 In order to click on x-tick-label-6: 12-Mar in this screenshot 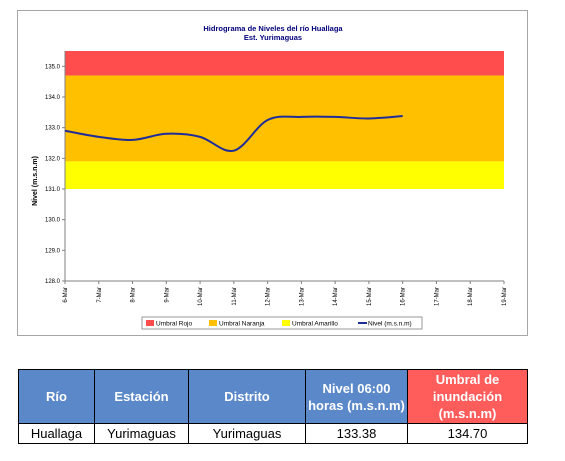, I will do `click(269, 296)`.